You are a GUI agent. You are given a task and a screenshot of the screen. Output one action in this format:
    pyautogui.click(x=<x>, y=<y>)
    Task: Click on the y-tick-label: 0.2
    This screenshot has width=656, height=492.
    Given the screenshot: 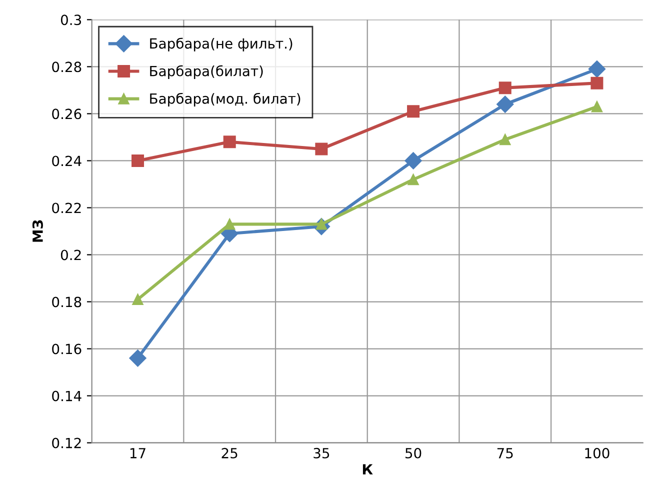 What is the action you would take?
    pyautogui.click(x=70, y=255)
    